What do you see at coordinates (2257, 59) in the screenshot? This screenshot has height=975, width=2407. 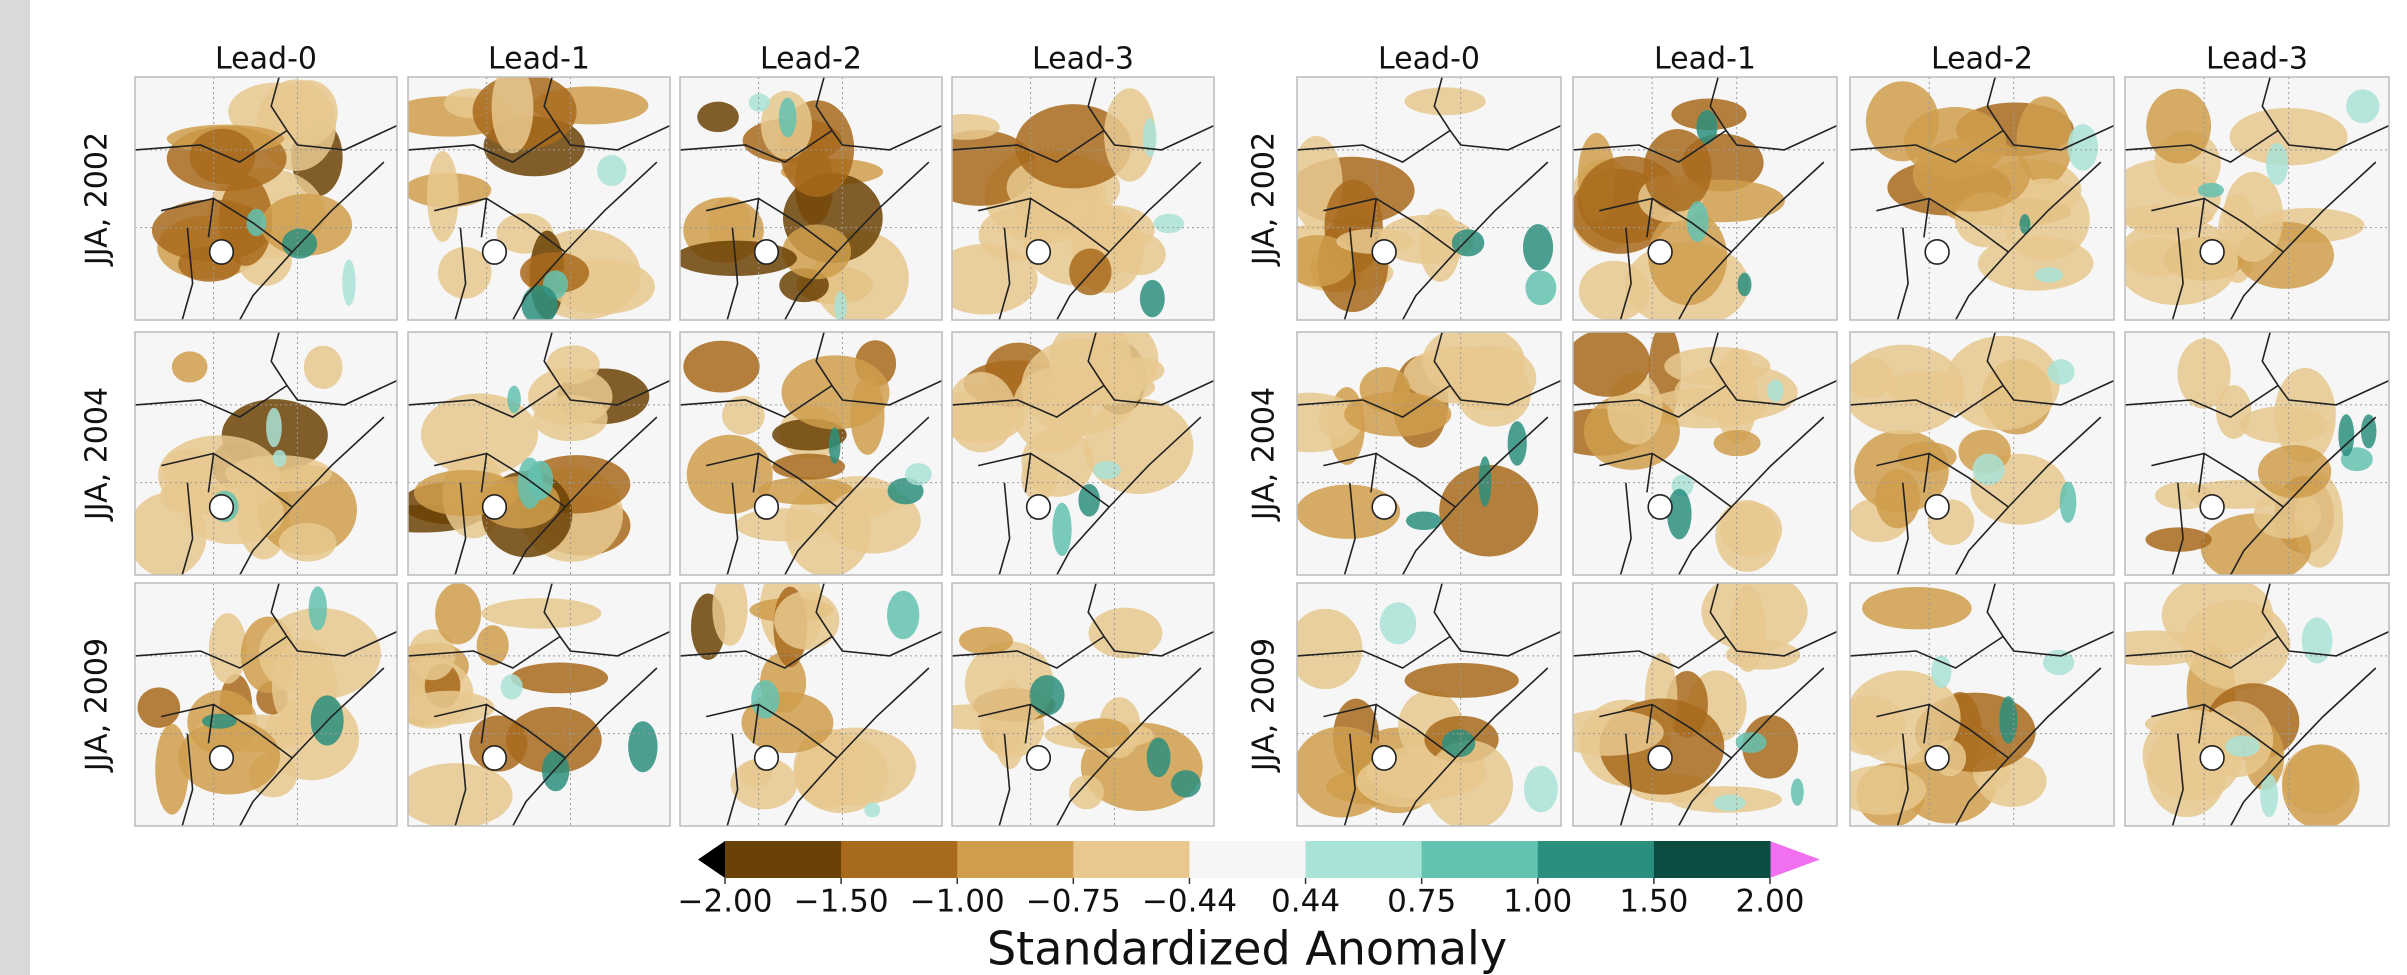 I see `column-title: Lead-3` at bounding box center [2257, 59].